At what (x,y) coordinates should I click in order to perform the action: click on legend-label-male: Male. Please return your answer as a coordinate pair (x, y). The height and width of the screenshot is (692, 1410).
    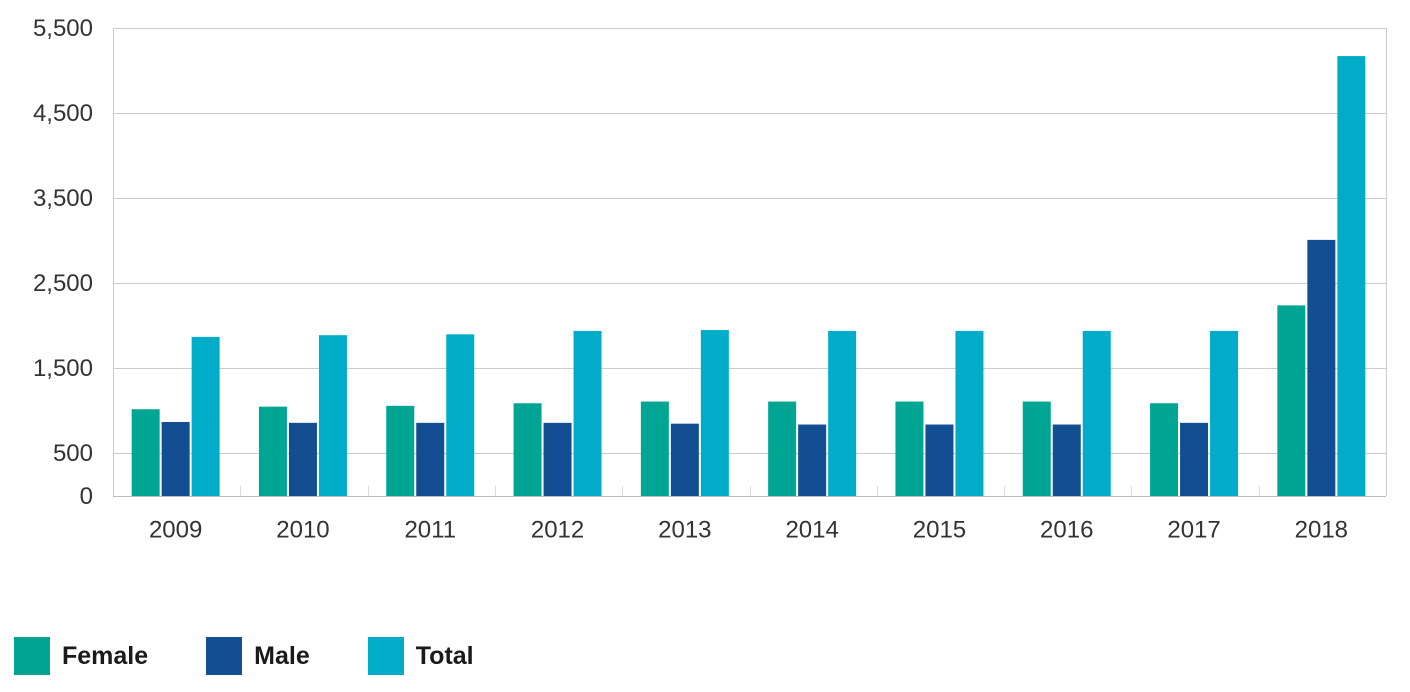
    Looking at the image, I should click on (282, 655).